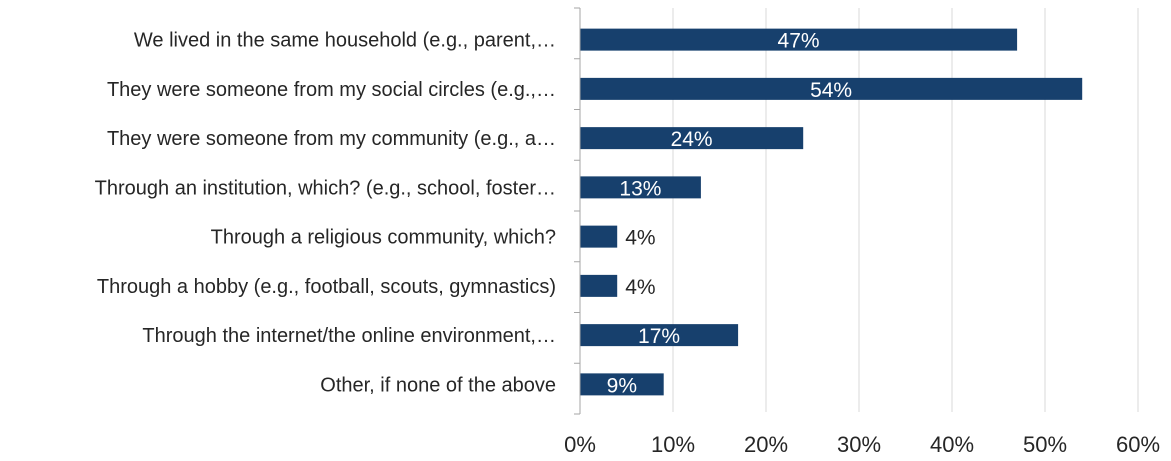  I want to click on data-label: 17%, so click(659, 336).